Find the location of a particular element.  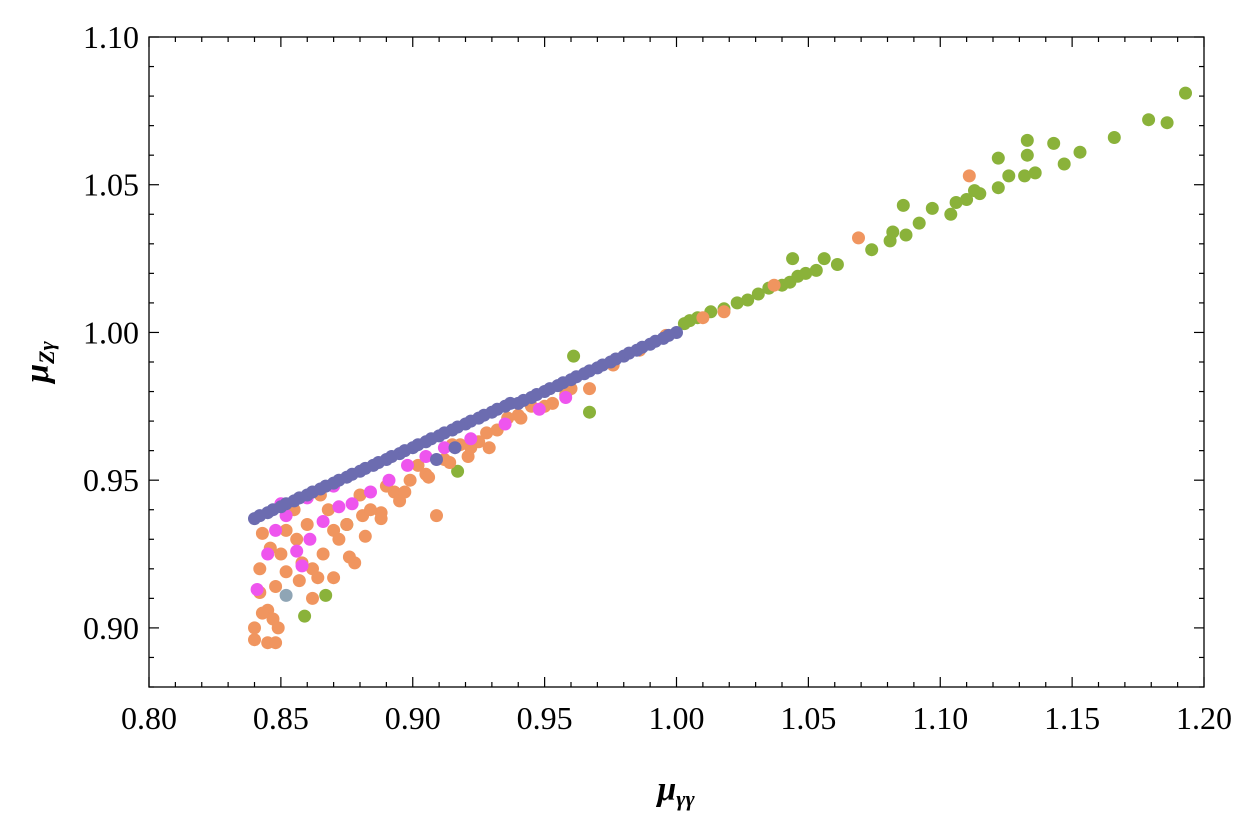

y-tick-label: 1.05 is located at coordinates (111, 185).